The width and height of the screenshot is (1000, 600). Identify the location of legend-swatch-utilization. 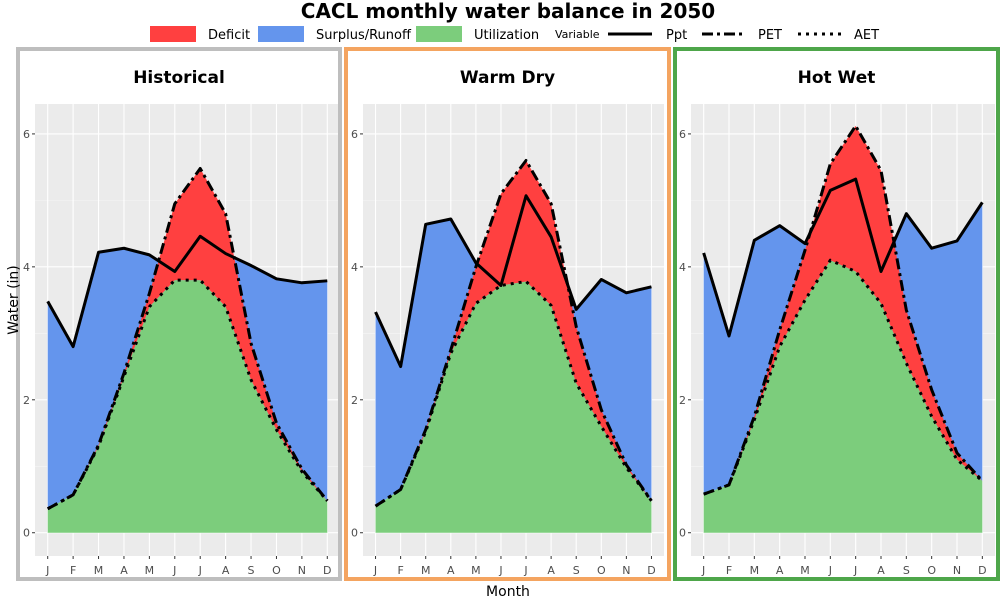
(439, 34).